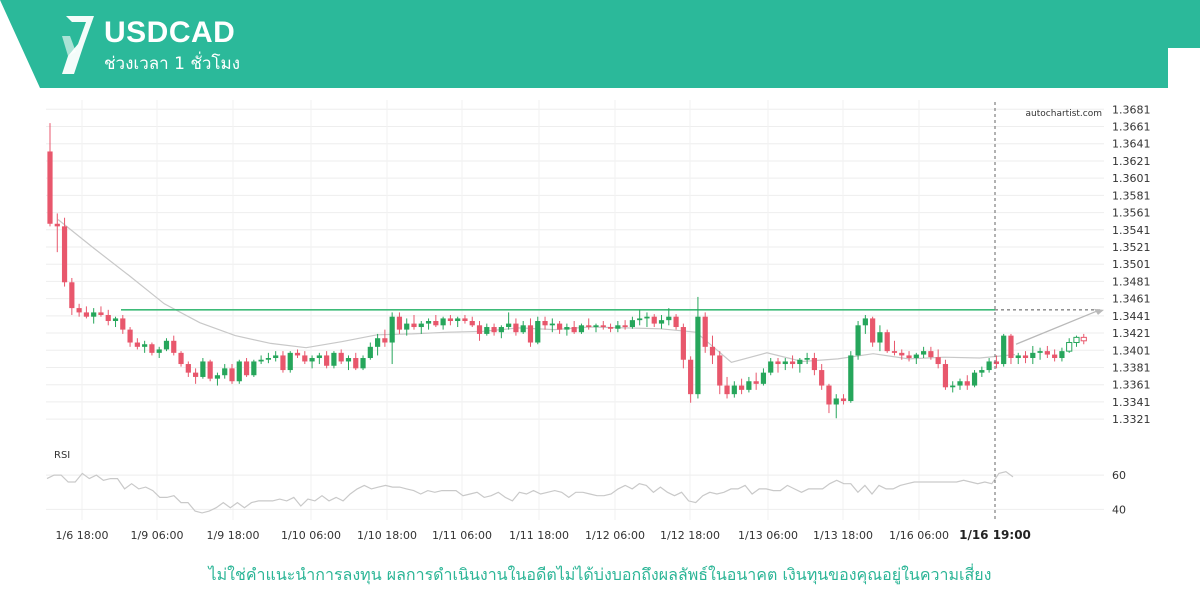 The height and width of the screenshot is (600, 1200). I want to click on time-tick-label: 1/11 18:00, so click(539, 535).